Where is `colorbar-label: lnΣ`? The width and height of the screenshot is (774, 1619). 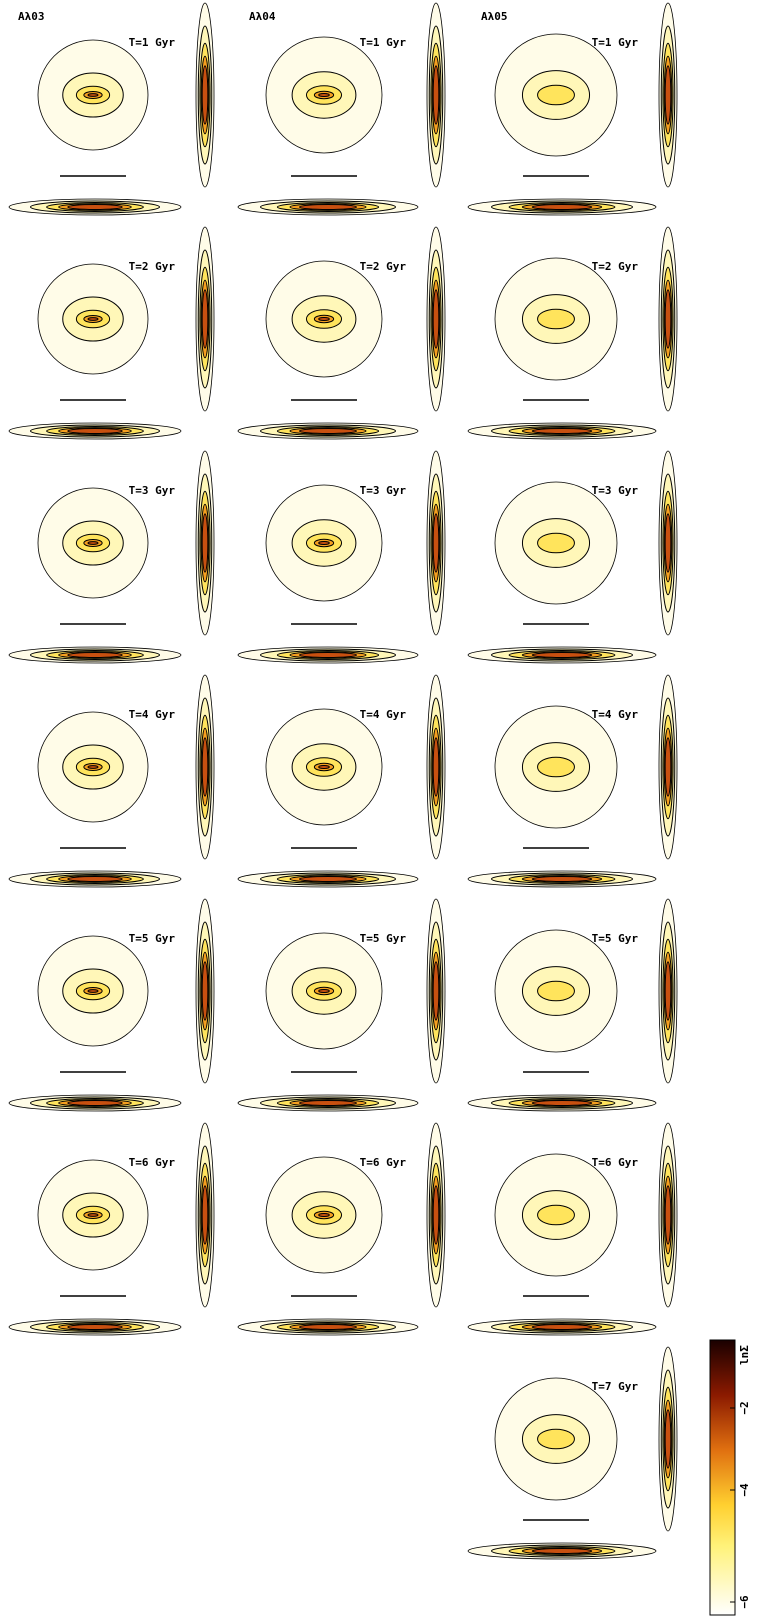
colorbar-label: lnΣ is located at coordinates (744, 1355).